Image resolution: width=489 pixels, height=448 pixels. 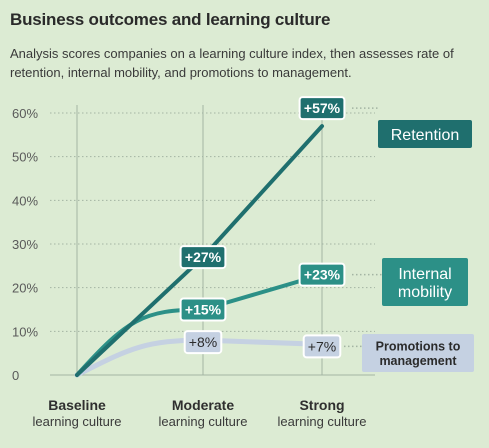 I want to click on legend-label-promotions: Promotions to, so click(x=418, y=346).